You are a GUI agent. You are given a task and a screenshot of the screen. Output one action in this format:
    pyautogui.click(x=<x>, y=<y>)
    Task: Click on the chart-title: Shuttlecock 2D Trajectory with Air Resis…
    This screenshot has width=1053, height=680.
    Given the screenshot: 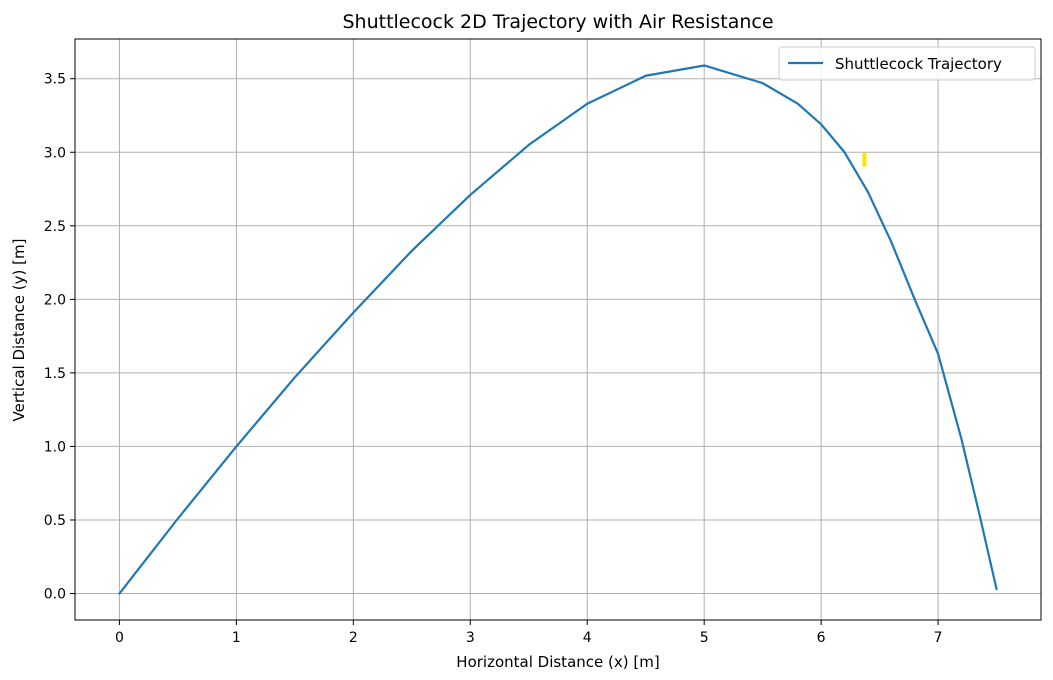 What is the action you would take?
    pyautogui.click(x=557, y=22)
    